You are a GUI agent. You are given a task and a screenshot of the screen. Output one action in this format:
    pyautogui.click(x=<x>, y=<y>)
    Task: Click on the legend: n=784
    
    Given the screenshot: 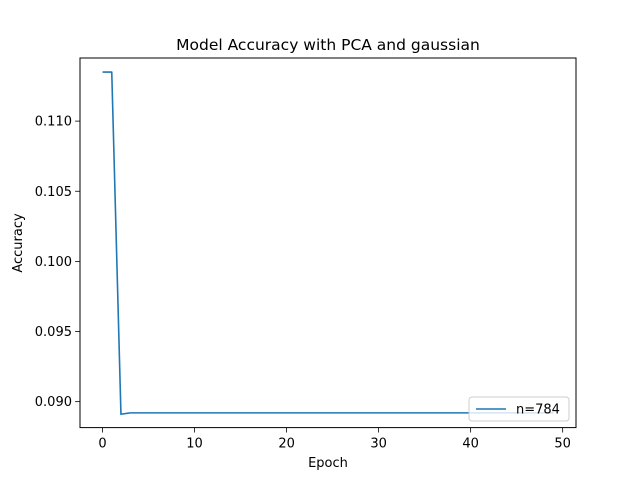 What is the action you would take?
    pyautogui.click(x=519, y=409)
    